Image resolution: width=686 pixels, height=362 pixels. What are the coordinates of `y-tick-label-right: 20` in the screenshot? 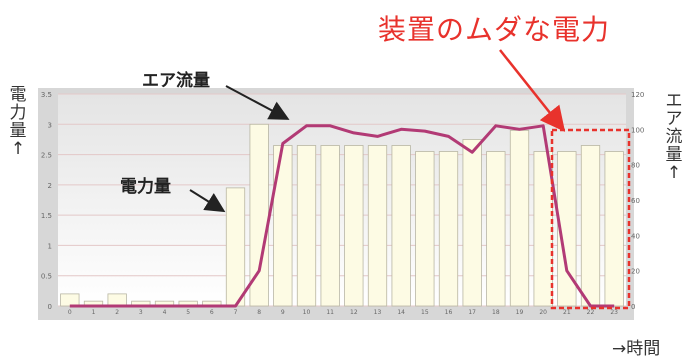 It's located at (635, 272).